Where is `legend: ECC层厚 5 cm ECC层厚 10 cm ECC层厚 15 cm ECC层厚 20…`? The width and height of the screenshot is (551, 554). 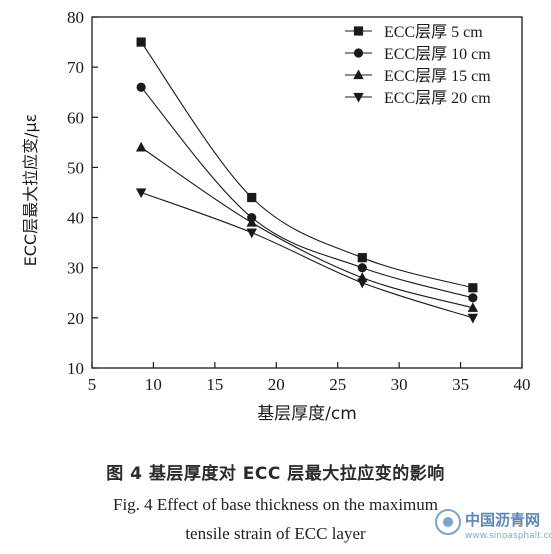 legend: ECC层厚 5 cm ECC层厚 10 cm ECC层厚 15 cm ECC层厚 20… is located at coordinates (418, 65).